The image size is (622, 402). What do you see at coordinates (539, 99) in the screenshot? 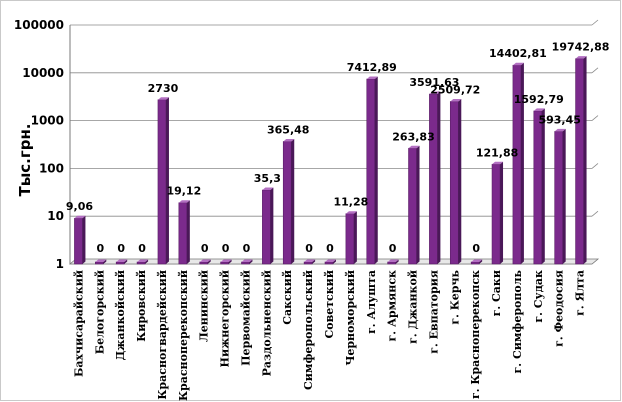
I see `data-label: 1592,79` at bounding box center [539, 99].